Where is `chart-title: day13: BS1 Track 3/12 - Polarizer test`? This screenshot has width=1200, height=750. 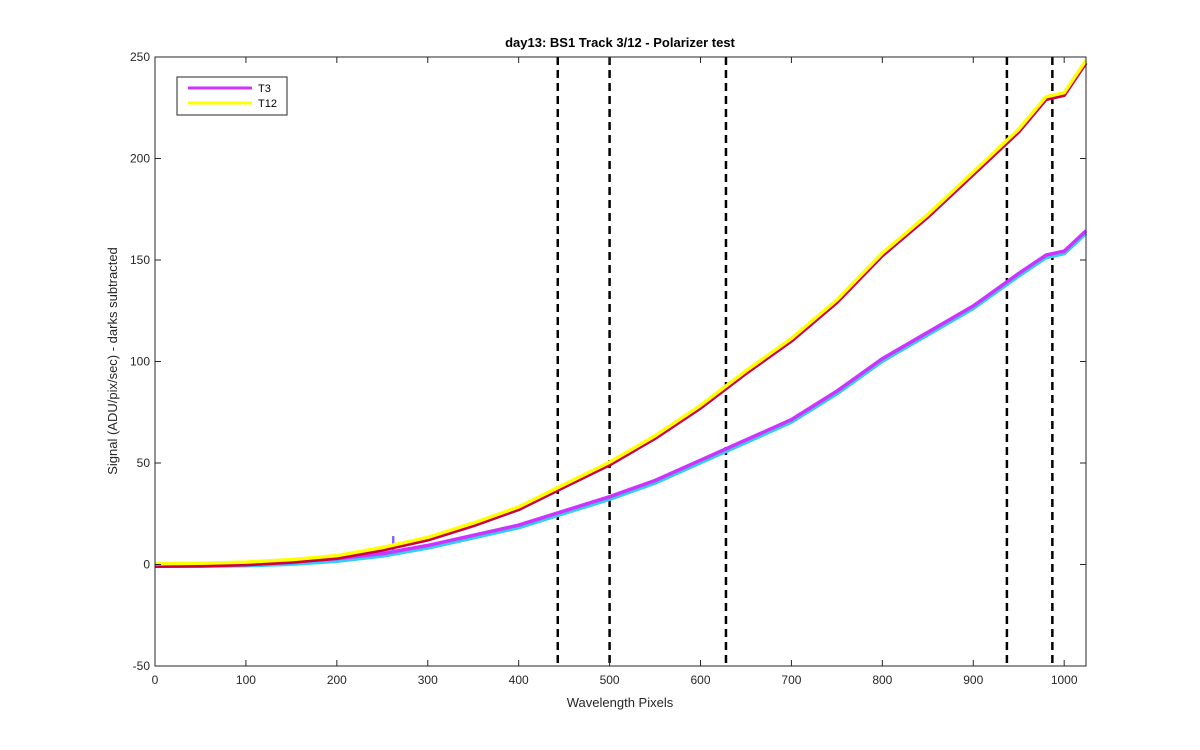
chart-title: day13: BS1 Track 3/12 - Polarizer test is located at coordinates (620, 42).